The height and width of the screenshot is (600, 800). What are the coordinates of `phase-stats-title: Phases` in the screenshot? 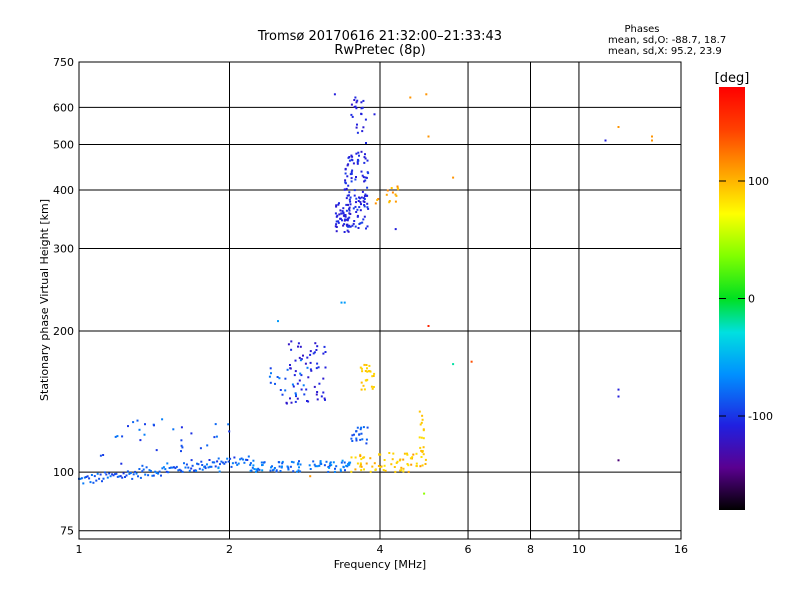 It's located at (641, 29).